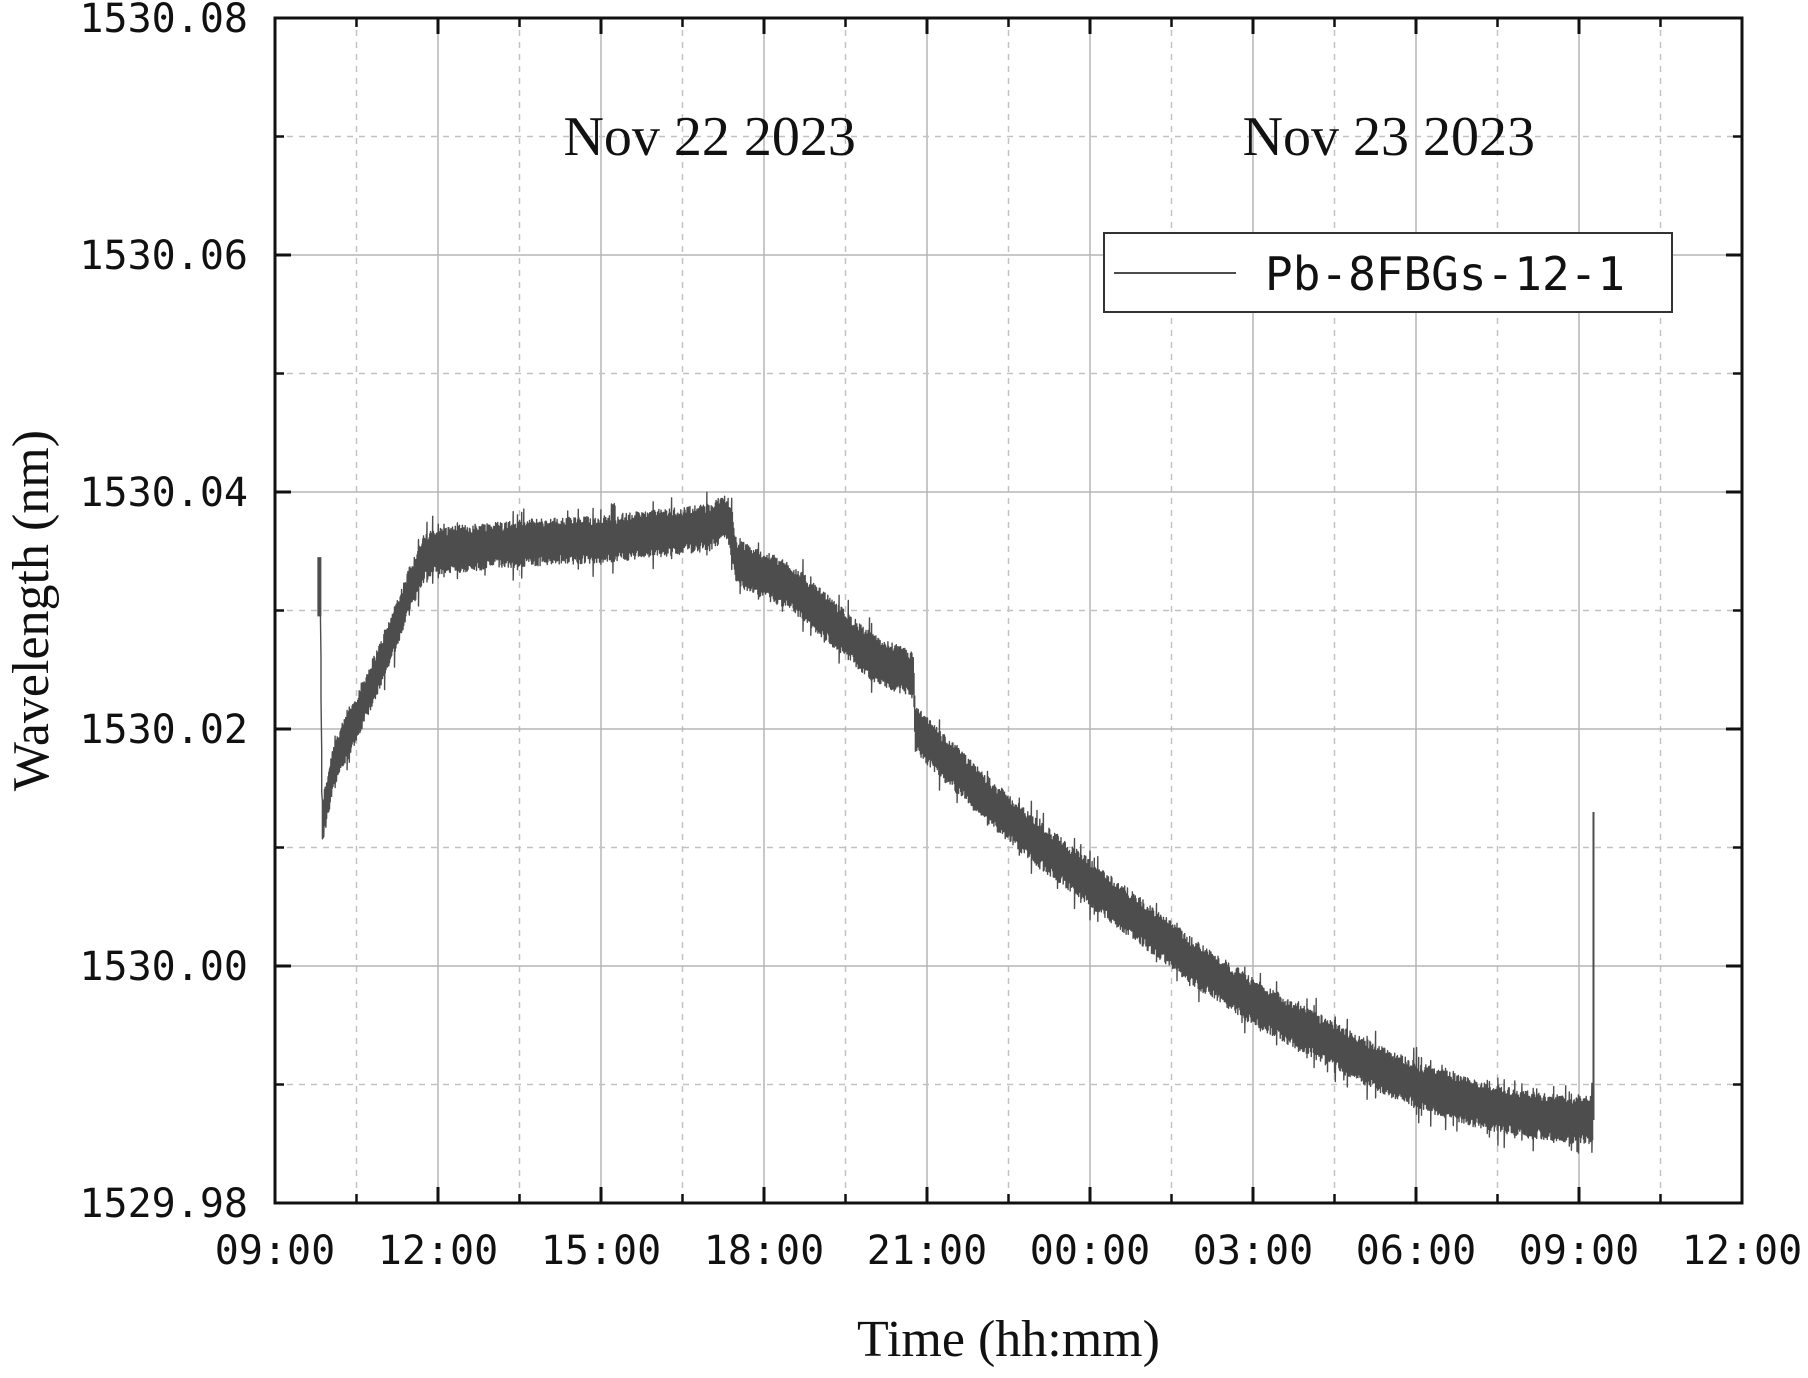 This screenshot has height=1378, width=1808. Describe the element at coordinates (1445, 274) in the screenshot. I see `legend-label: Pb-8FBGs-12-1` at that location.